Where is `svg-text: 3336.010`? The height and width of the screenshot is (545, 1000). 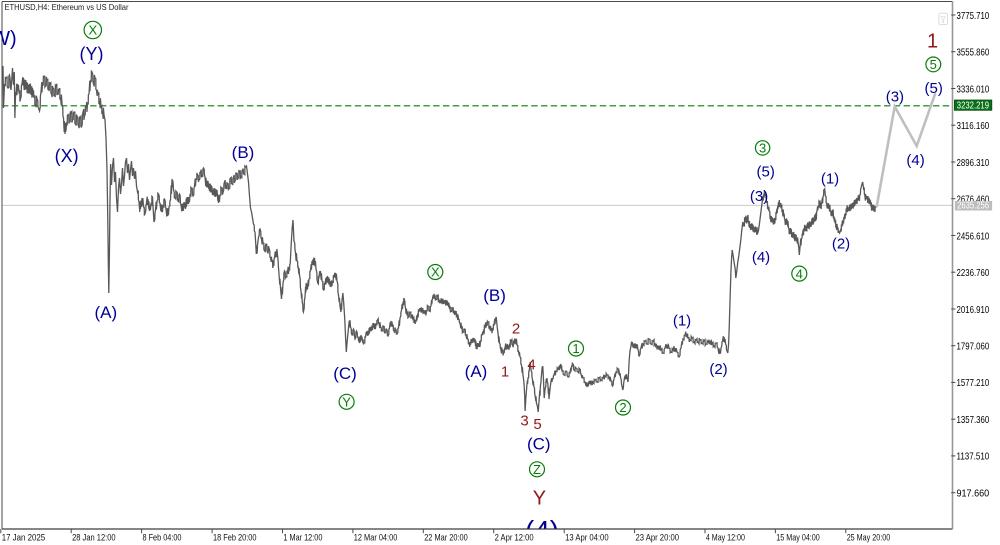
svg-text: 3336.010 is located at coordinates (973, 89).